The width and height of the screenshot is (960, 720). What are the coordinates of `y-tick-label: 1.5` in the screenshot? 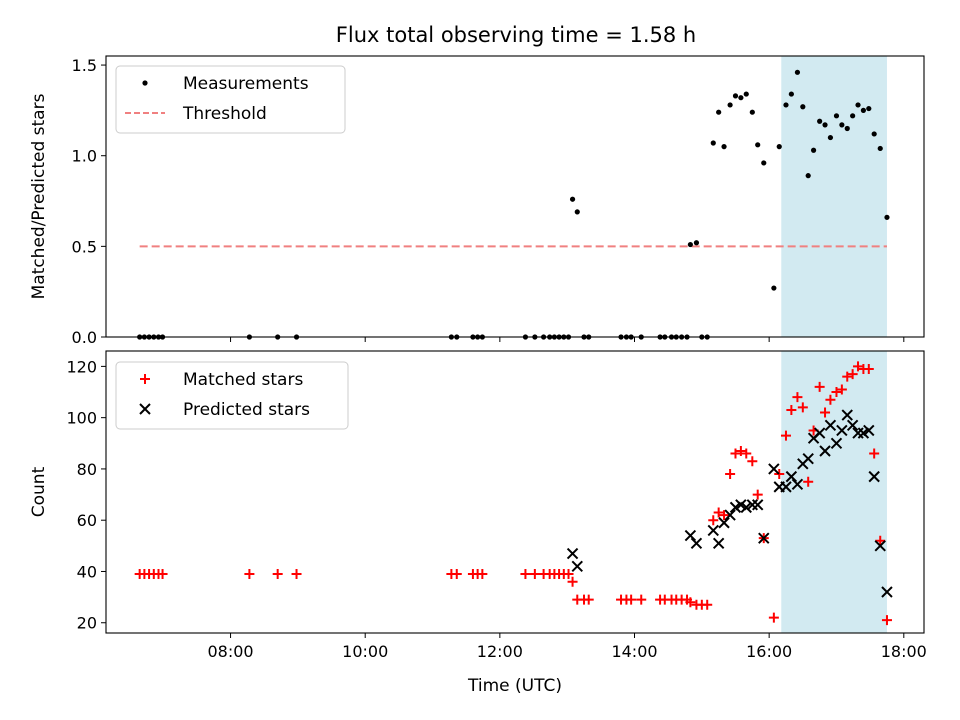 It's located at (84, 65).